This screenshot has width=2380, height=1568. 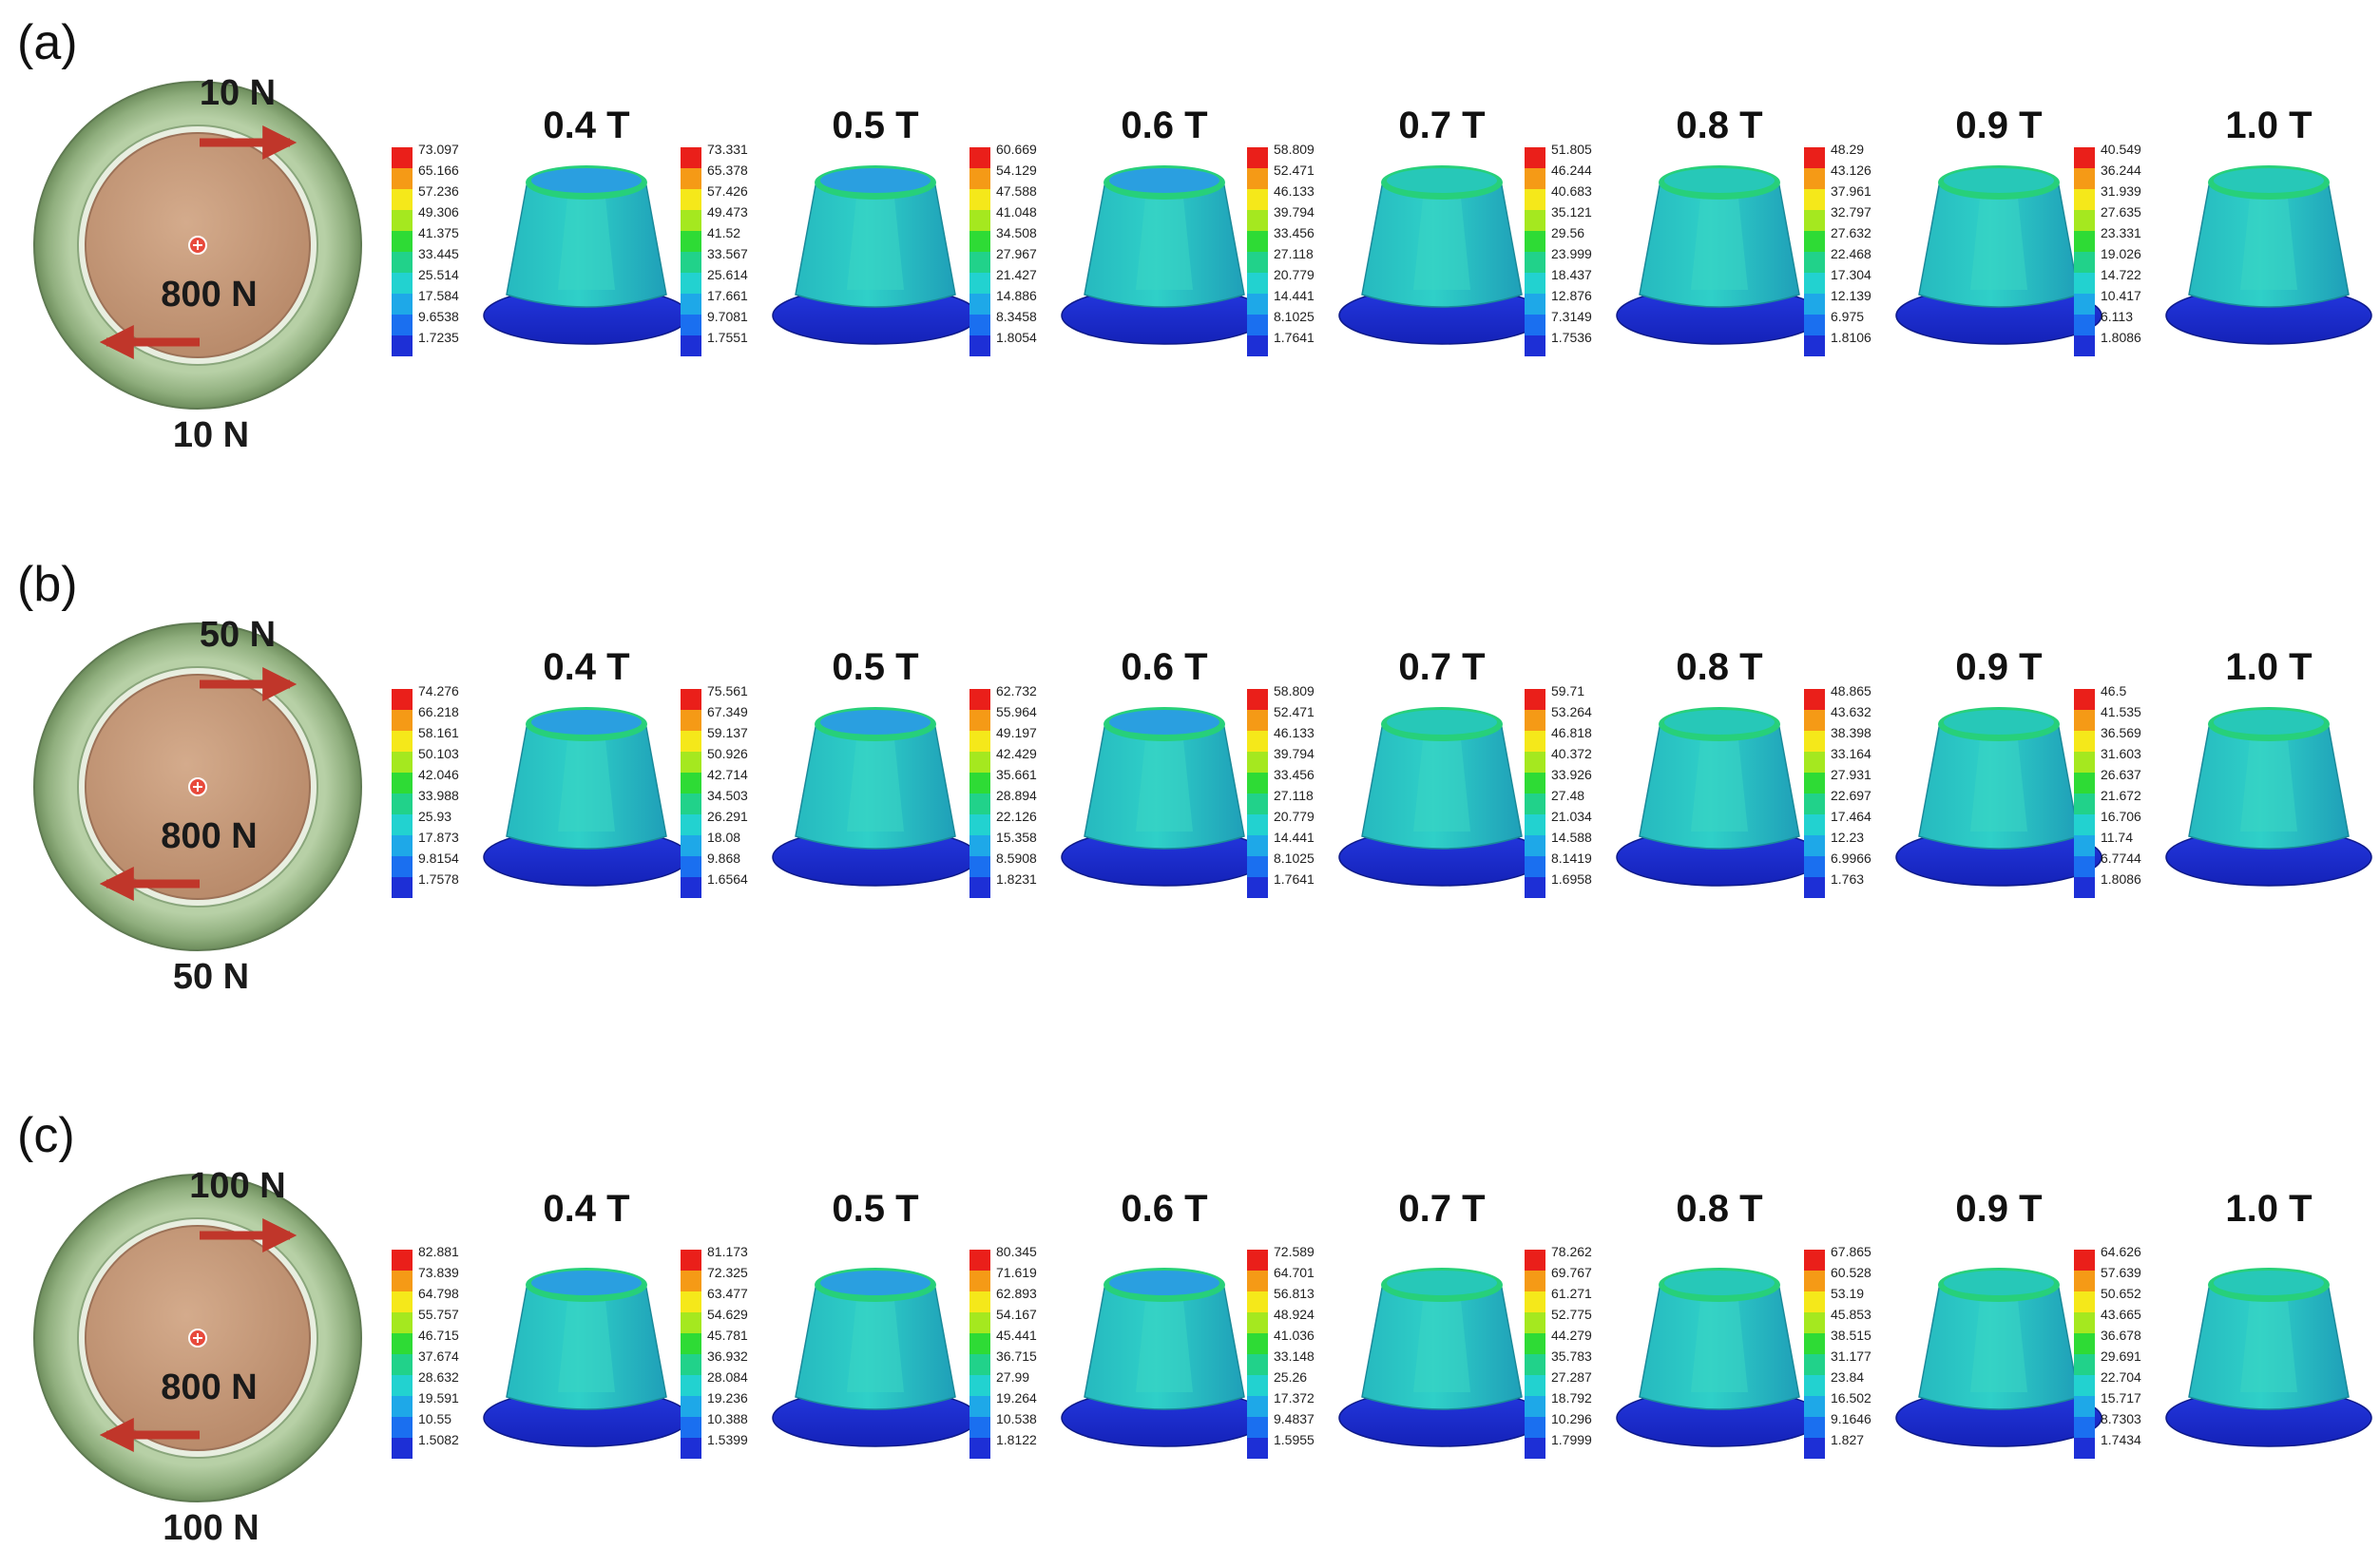 What do you see at coordinates (2121, 1356) in the screenshot?
I see `legend-value: 29.691` at bounding box center [2121, 1356].